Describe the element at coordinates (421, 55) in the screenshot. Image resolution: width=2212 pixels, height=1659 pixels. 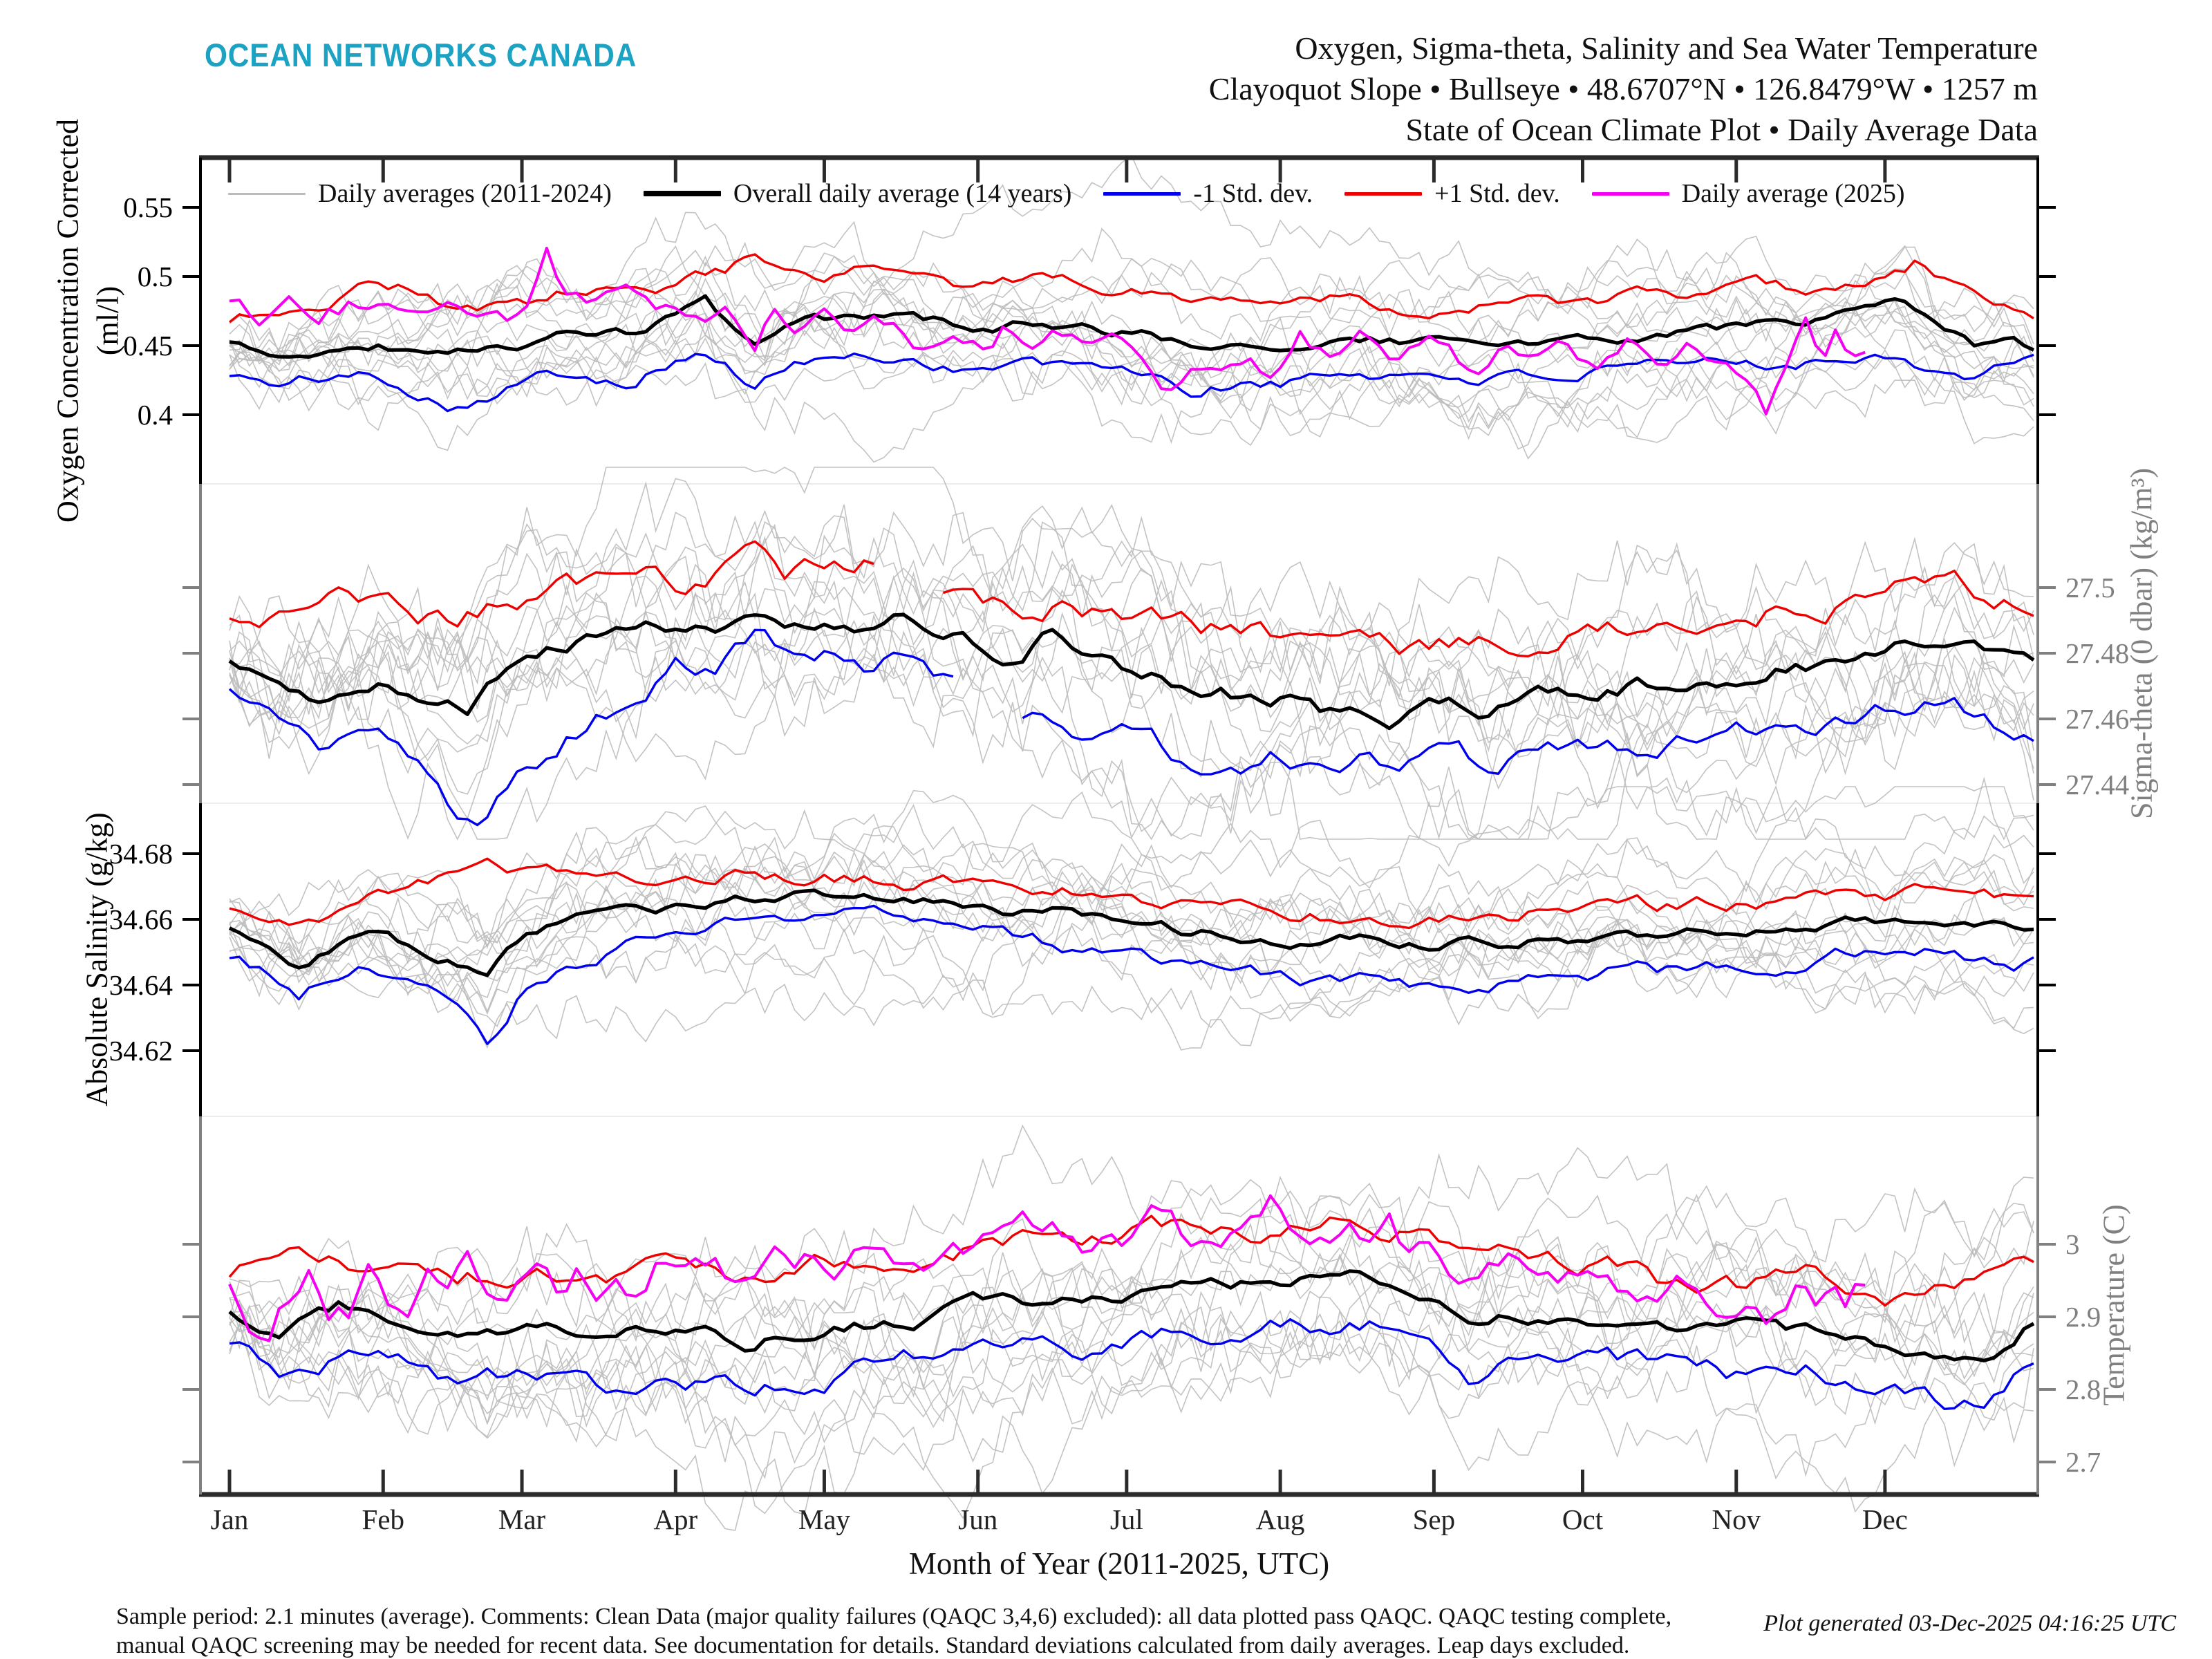
I see `onc-logo: OCEAN NETWORKS CANADA` at that location.